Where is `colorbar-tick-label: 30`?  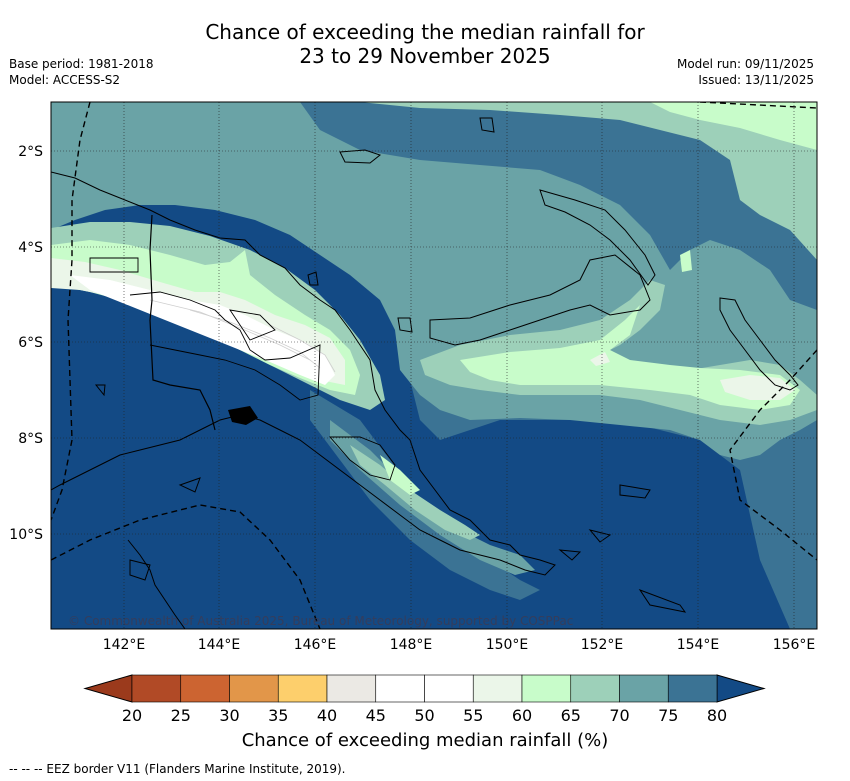 colorbar-tick-label: 30 is located at coordinates (229, 715).